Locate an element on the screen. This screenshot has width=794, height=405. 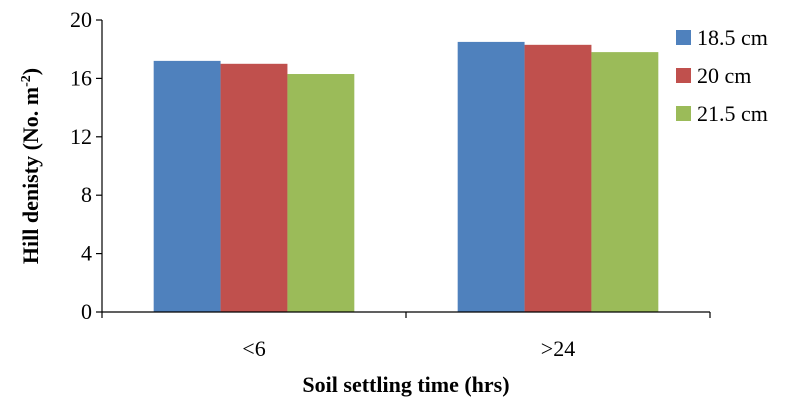
x-tick-label: >24 is located at coordinates (558, 348).